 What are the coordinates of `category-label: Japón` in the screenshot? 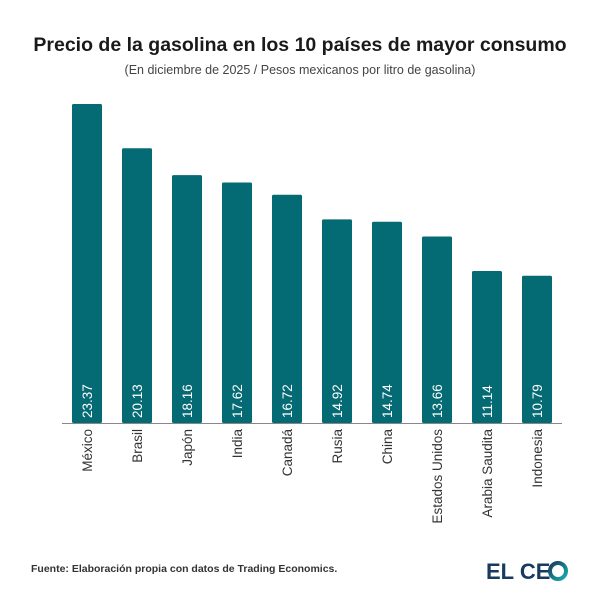 It's located at (187, 447).